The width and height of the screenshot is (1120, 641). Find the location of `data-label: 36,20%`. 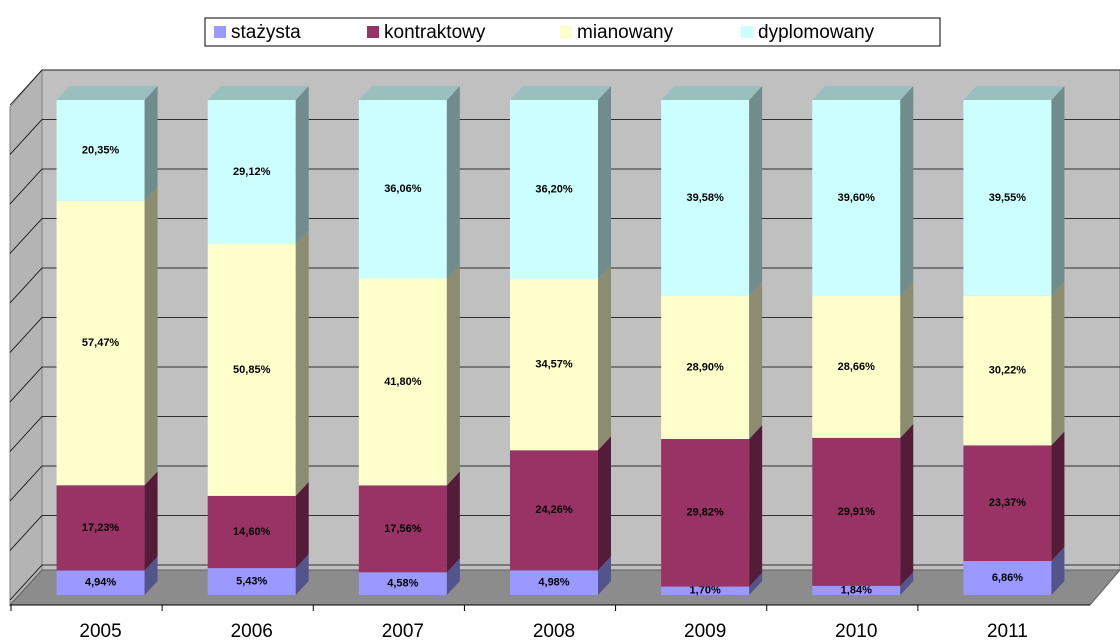

data-label: 36,20% is located at coordinates (554, 189).